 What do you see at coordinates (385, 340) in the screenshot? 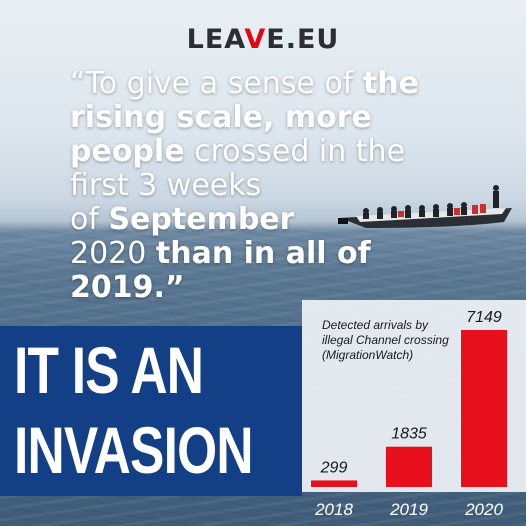
I see `chart-title-line-2: illegal Channel crossing` at bounding box center [385, 340].